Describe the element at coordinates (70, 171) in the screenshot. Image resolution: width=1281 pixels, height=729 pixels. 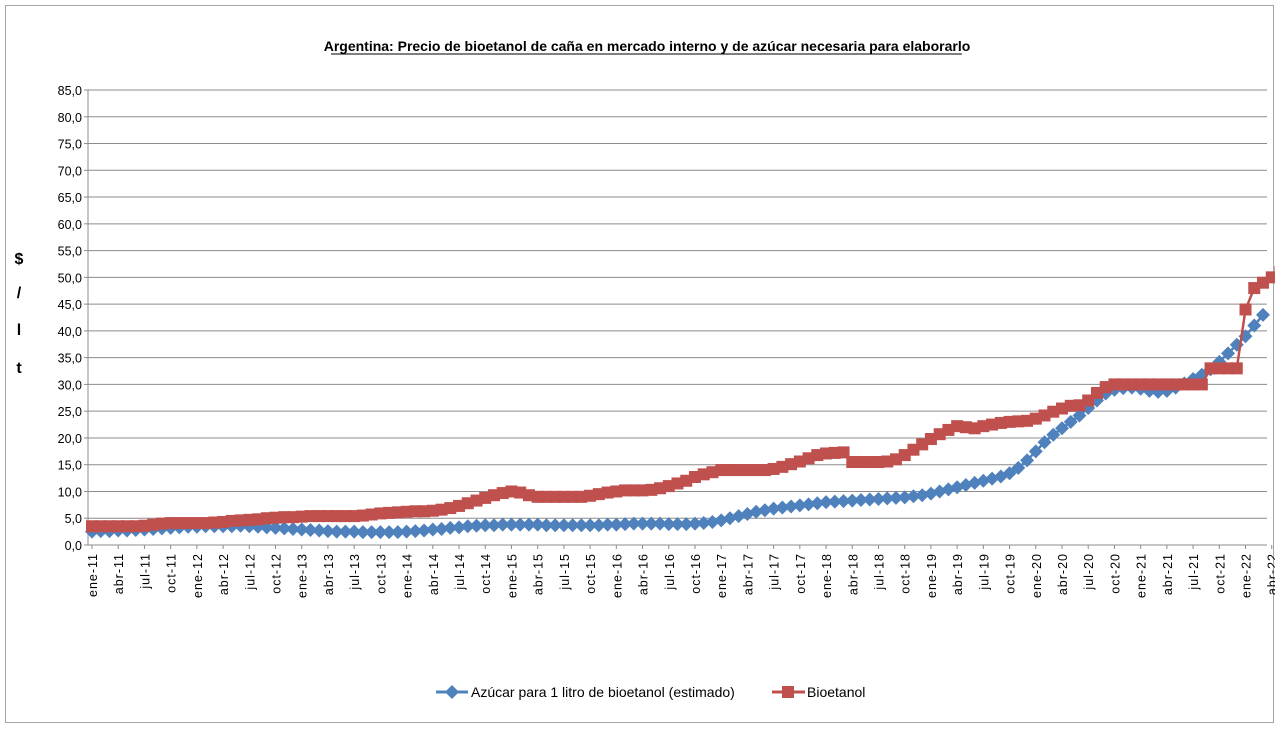
I see `y-tick-label: 70,0` at that location.